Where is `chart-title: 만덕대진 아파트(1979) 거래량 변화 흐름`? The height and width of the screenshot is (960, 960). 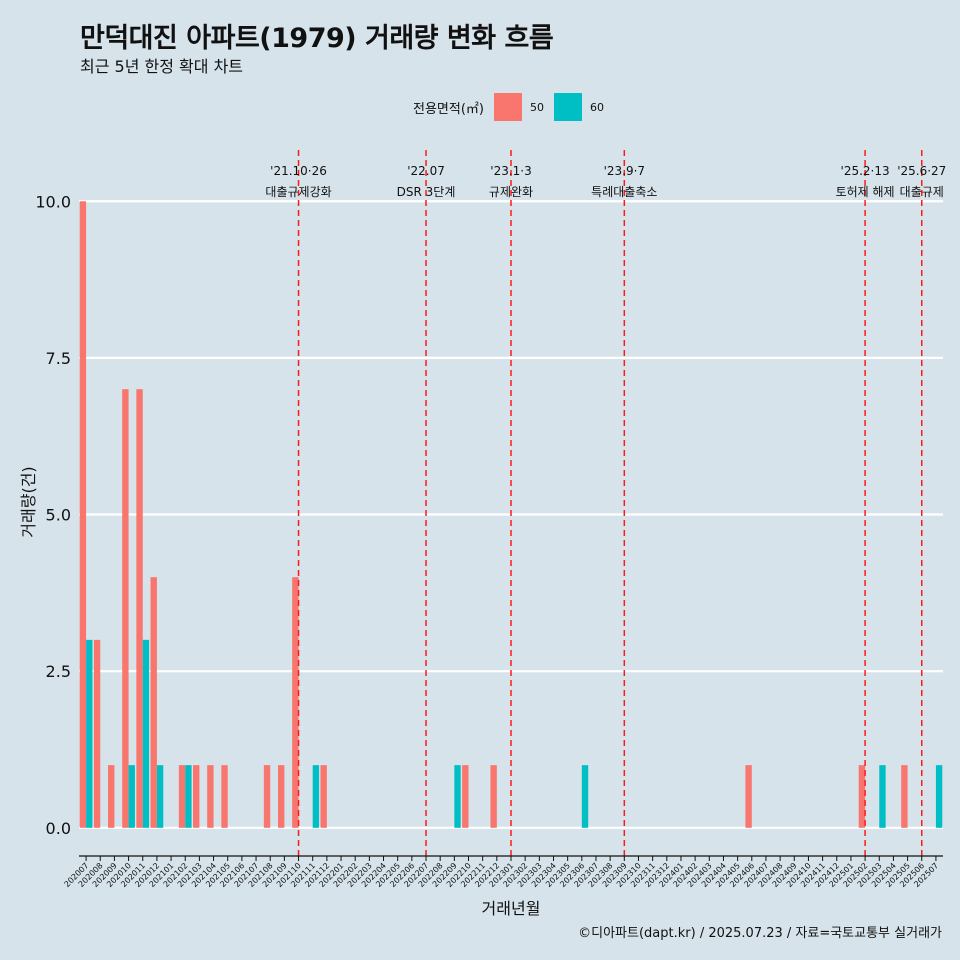
chart-title: 만덕대진 아파트(1979) 거래량 변화 흐름 is located at coordinates (317, 38).